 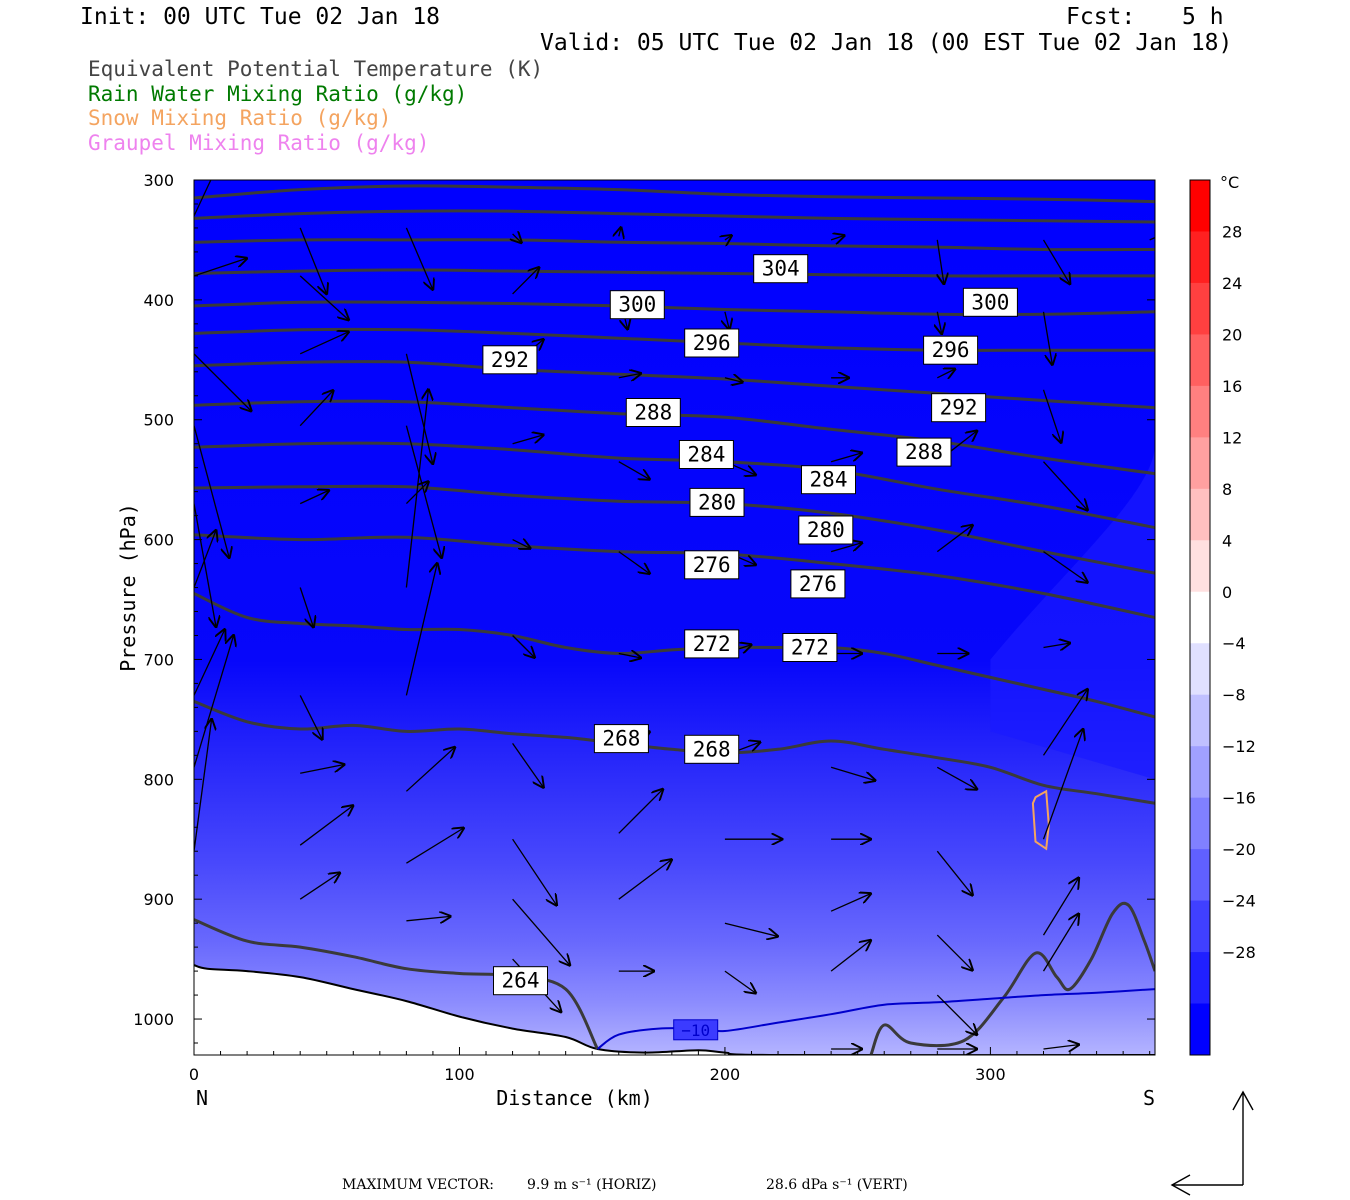 I want to click on contour-label: 284, so click(x=829, y=480).